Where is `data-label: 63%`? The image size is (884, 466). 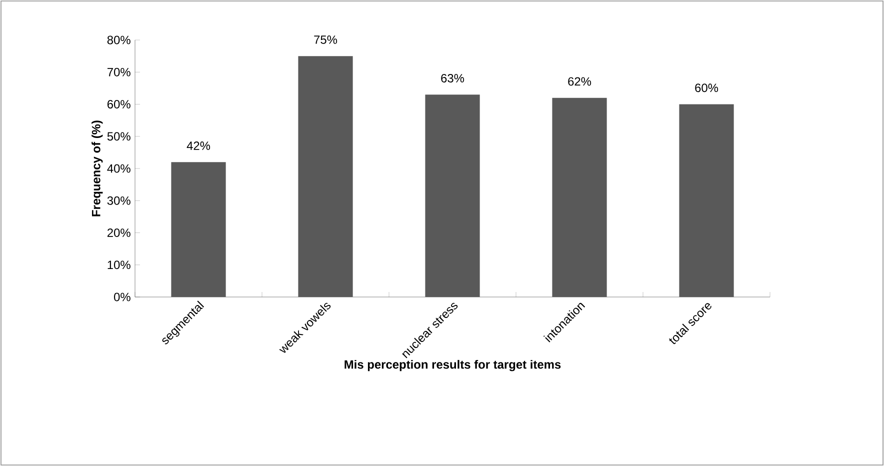
data-label: 63% is located at coordinates (452, 78).